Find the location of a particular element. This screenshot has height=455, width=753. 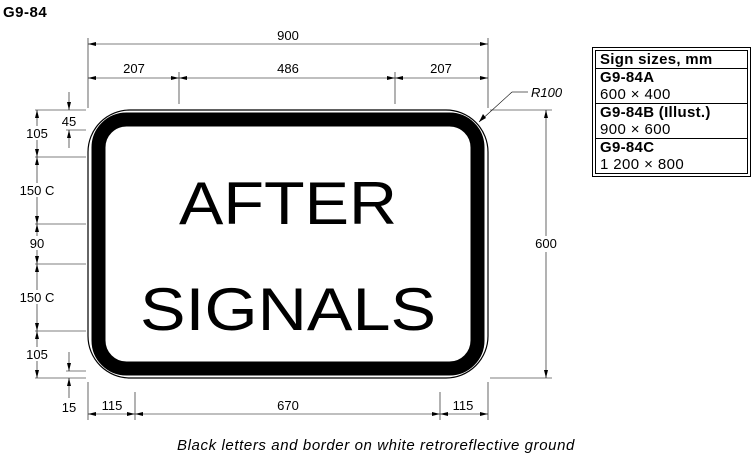

dim-bottom-middle: 670 is located at coordinates (288, 405).